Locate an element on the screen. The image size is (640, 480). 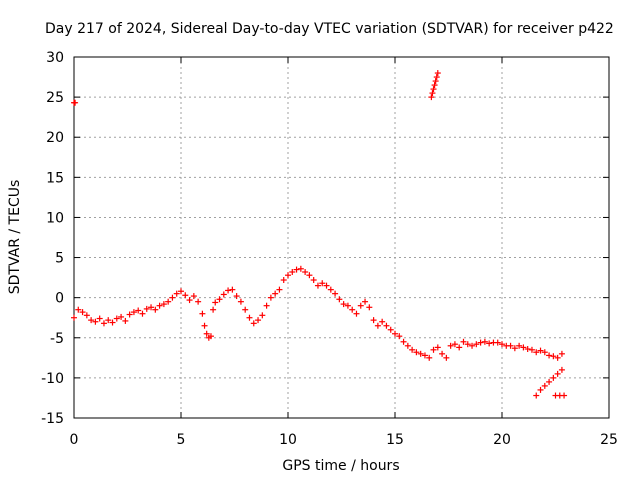
y-tick-label: 30 is located at coordinates (55, 58).